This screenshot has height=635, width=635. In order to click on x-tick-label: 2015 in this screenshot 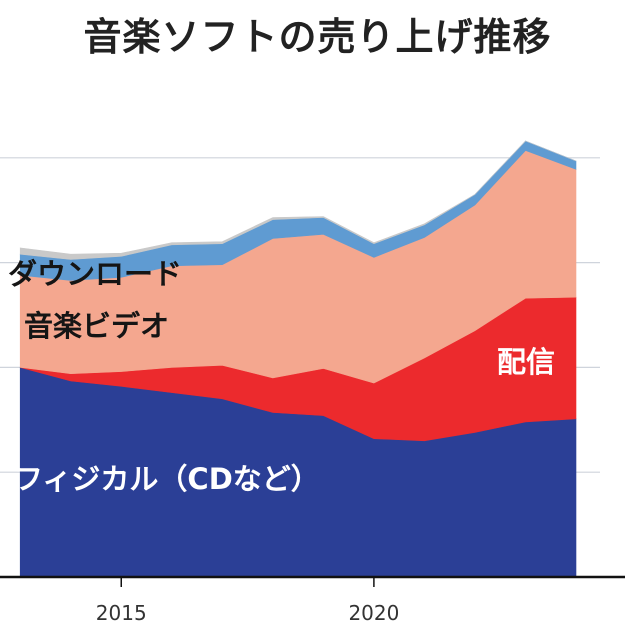, I will do `click(121, 613)`.